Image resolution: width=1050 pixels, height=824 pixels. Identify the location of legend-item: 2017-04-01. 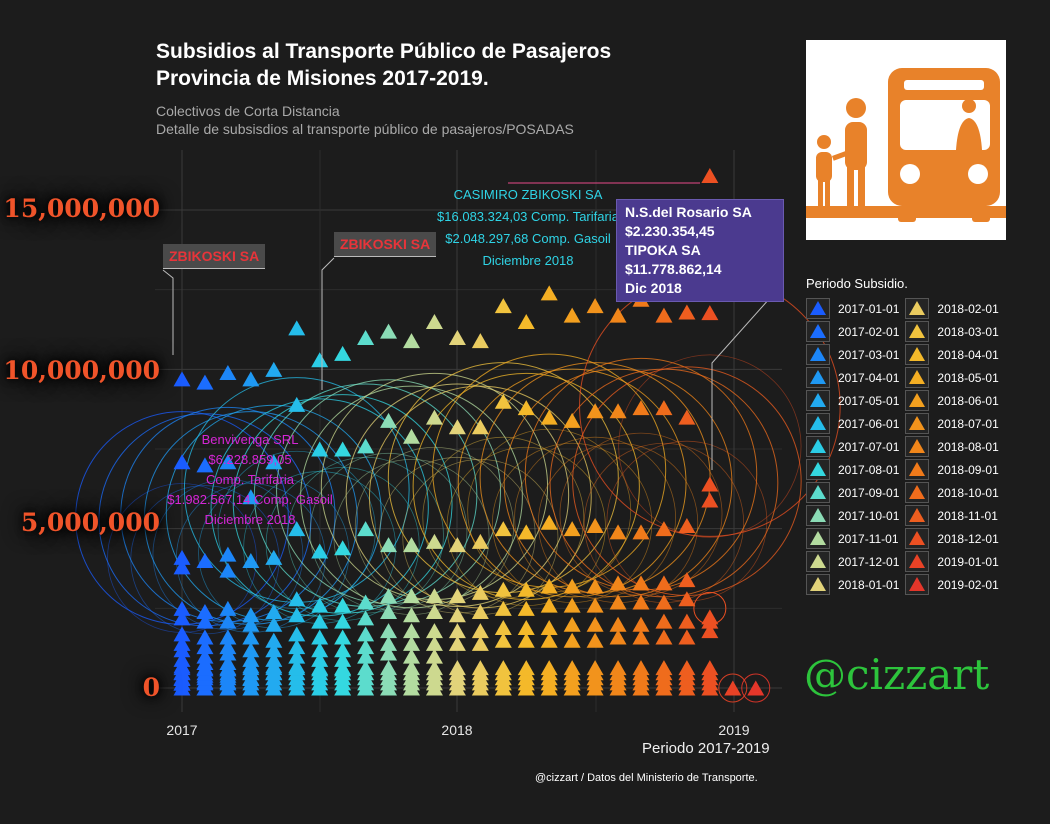
(852, 377).